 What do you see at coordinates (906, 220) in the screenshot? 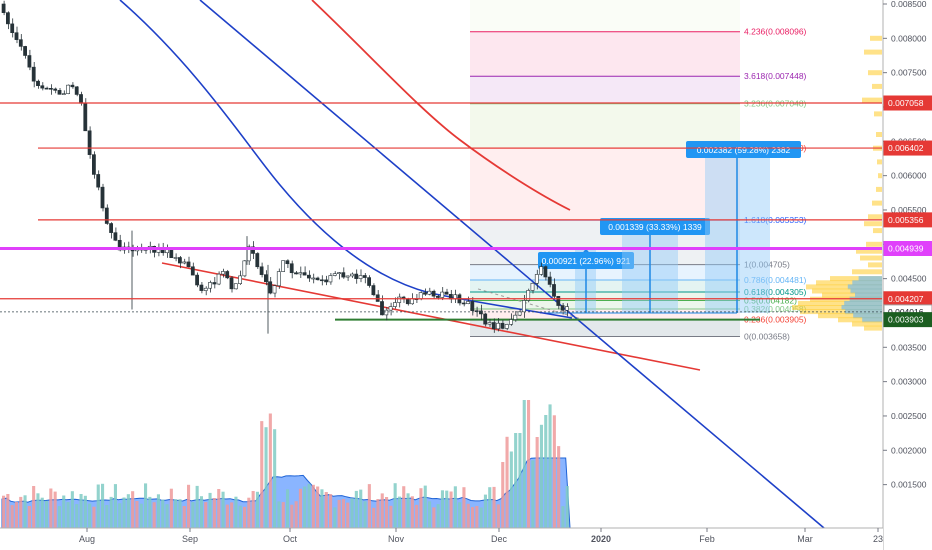
I see `price-tag-label: 0.005356` at bounding box center [906, 220].